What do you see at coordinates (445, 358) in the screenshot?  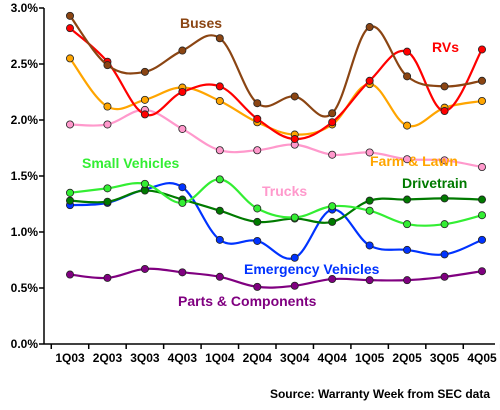 I see `x-tick-label: 3Q05` at bounding box center [445, 358].